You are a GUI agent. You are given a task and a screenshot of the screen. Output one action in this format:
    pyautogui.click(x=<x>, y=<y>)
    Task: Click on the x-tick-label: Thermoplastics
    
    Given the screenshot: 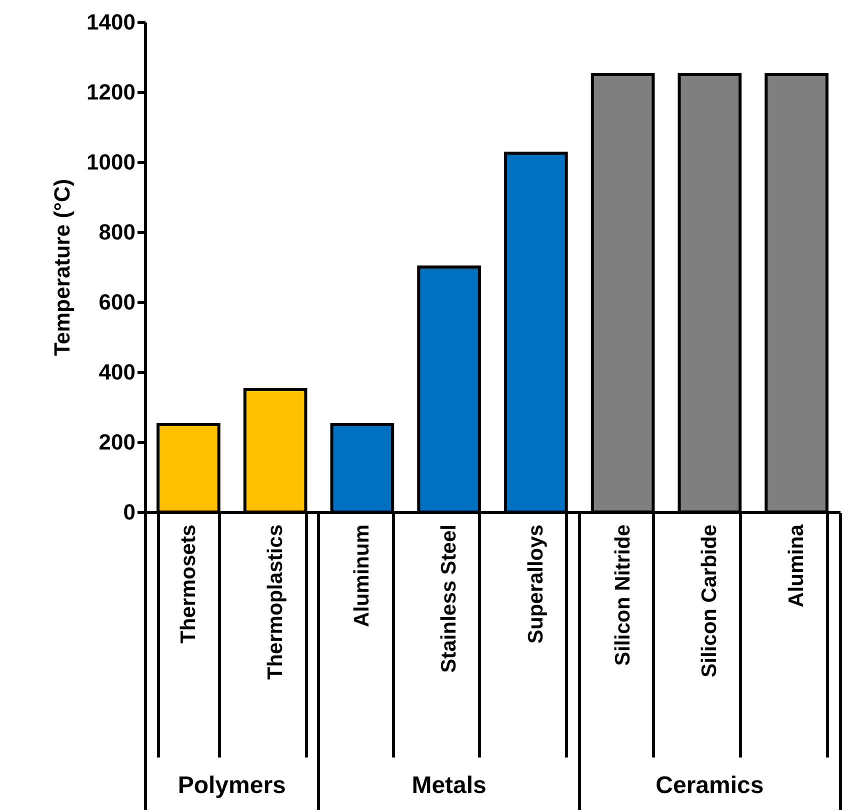 What is the action you would take?
    pyautogui.click(x=275, y=602)
    